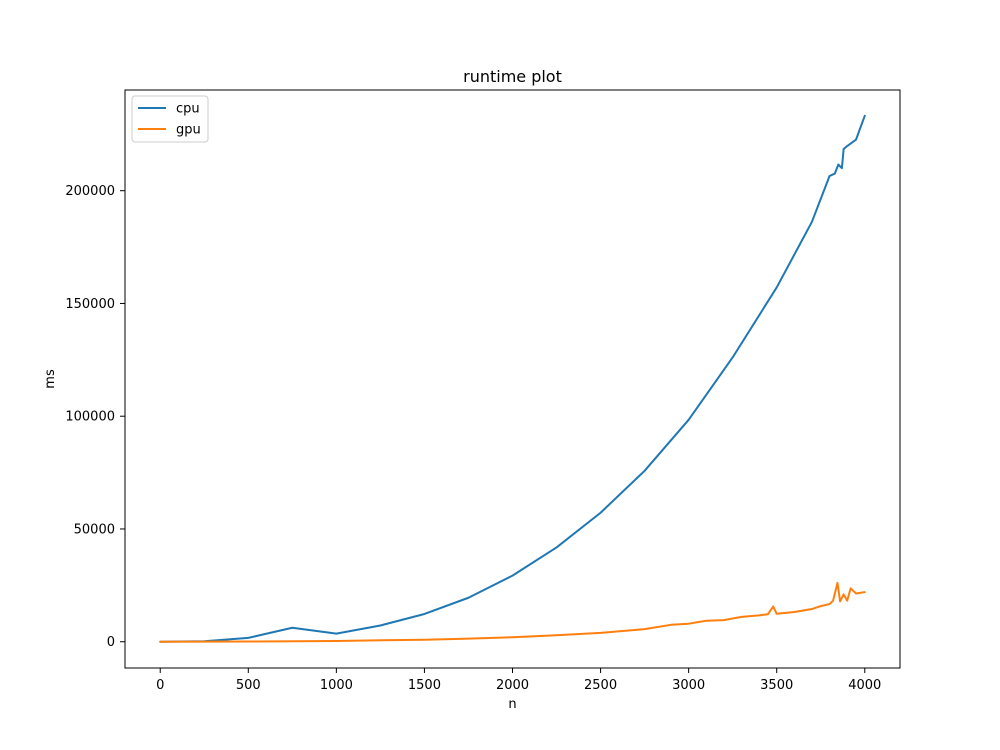 The width and height of the screenshot is (1000, 750). I want to click on y-axis: 0 50000 100000 150000 200000, so click(95, 417).